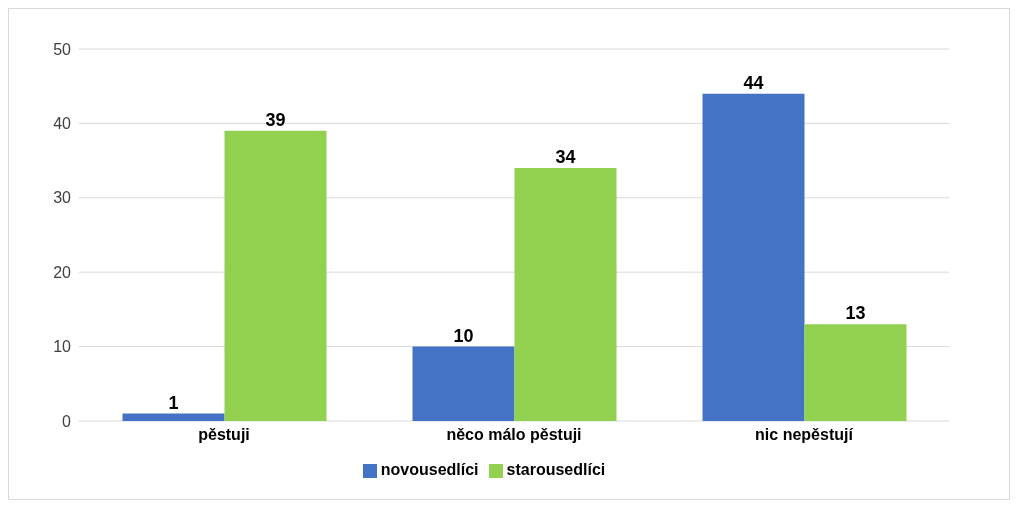 This screenshot has height=512, width=1026. Describe the element at coordinates (556, 469) in the screenshot. I see `legend-label: starousedlíci` at that location.